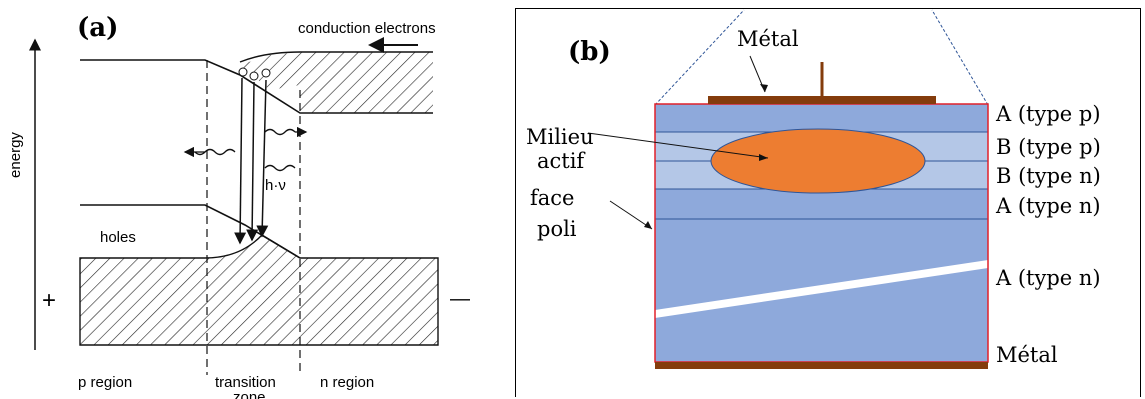 This screenshot has height=399, width=1145. Describe the element at coordinates (960, 57) in the screenshot. I see `projection-line-right` at that location.